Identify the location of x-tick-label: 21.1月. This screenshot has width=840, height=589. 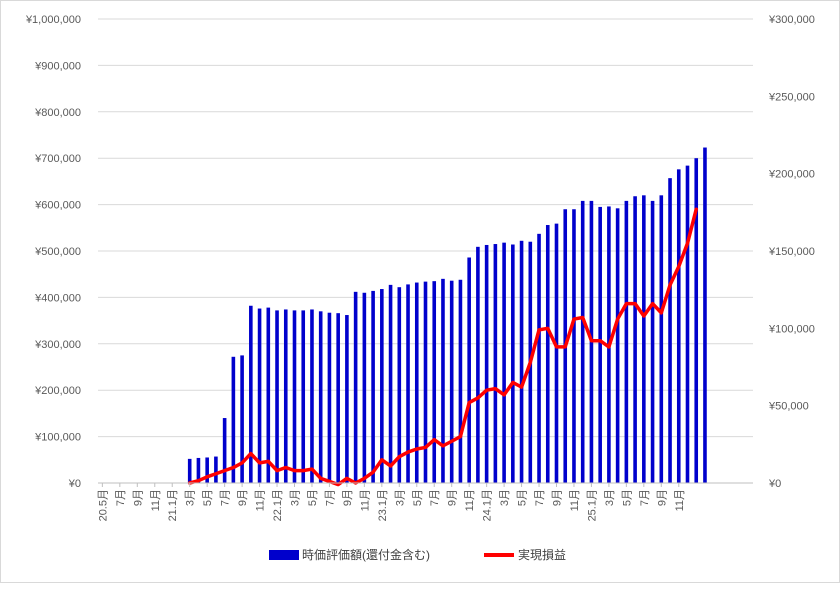
(173, 505).